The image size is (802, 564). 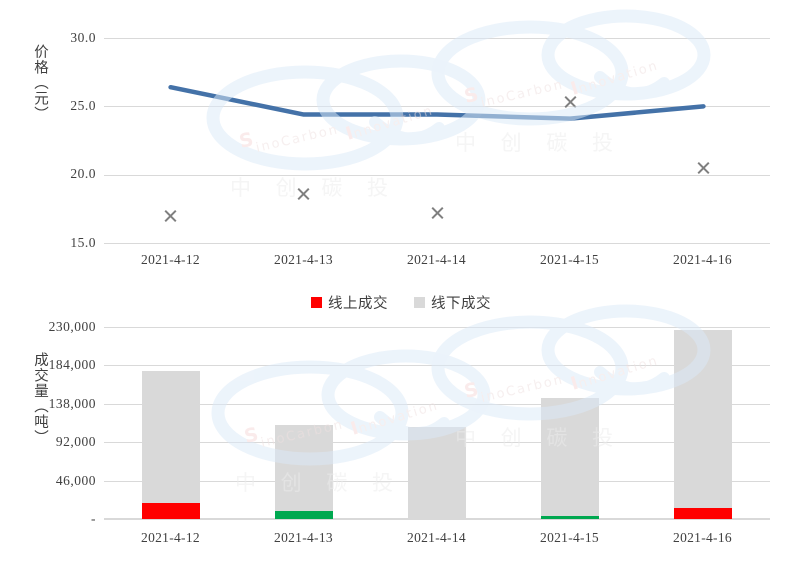 What do you see at coordinates (72, 403) in the screenshot?
I see `volume-ytick-2: 138,000` at bounding box center [72, 403].